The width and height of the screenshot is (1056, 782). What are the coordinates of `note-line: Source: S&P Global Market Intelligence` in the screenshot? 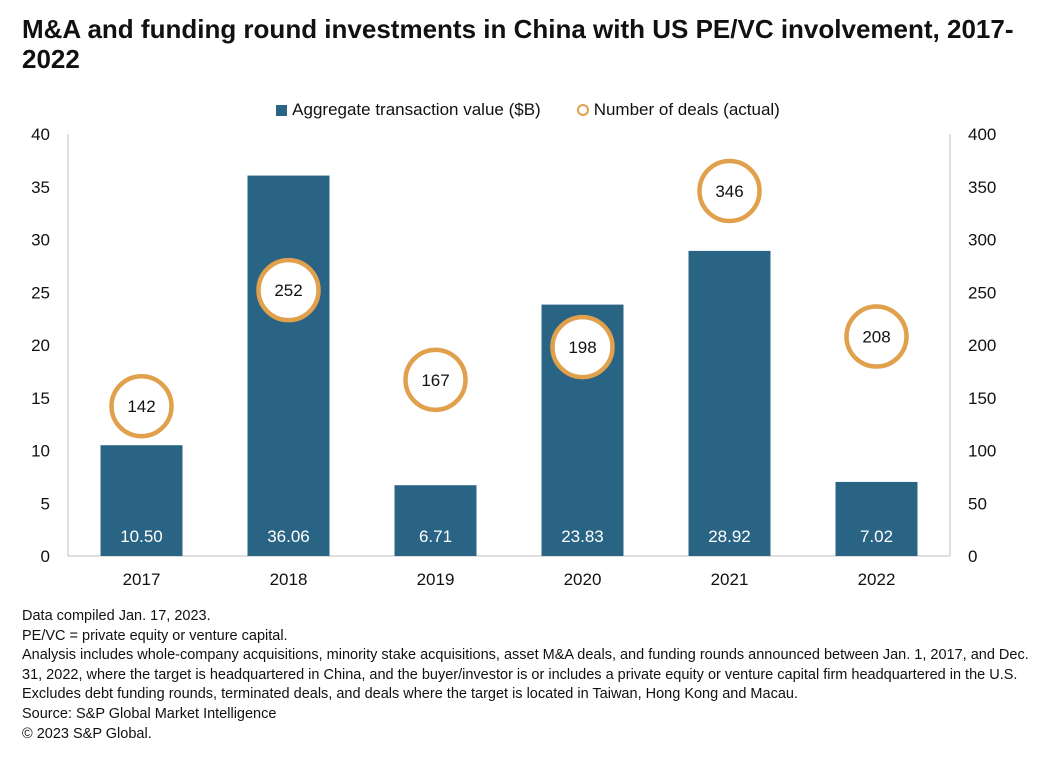 It's located at (149, 713).